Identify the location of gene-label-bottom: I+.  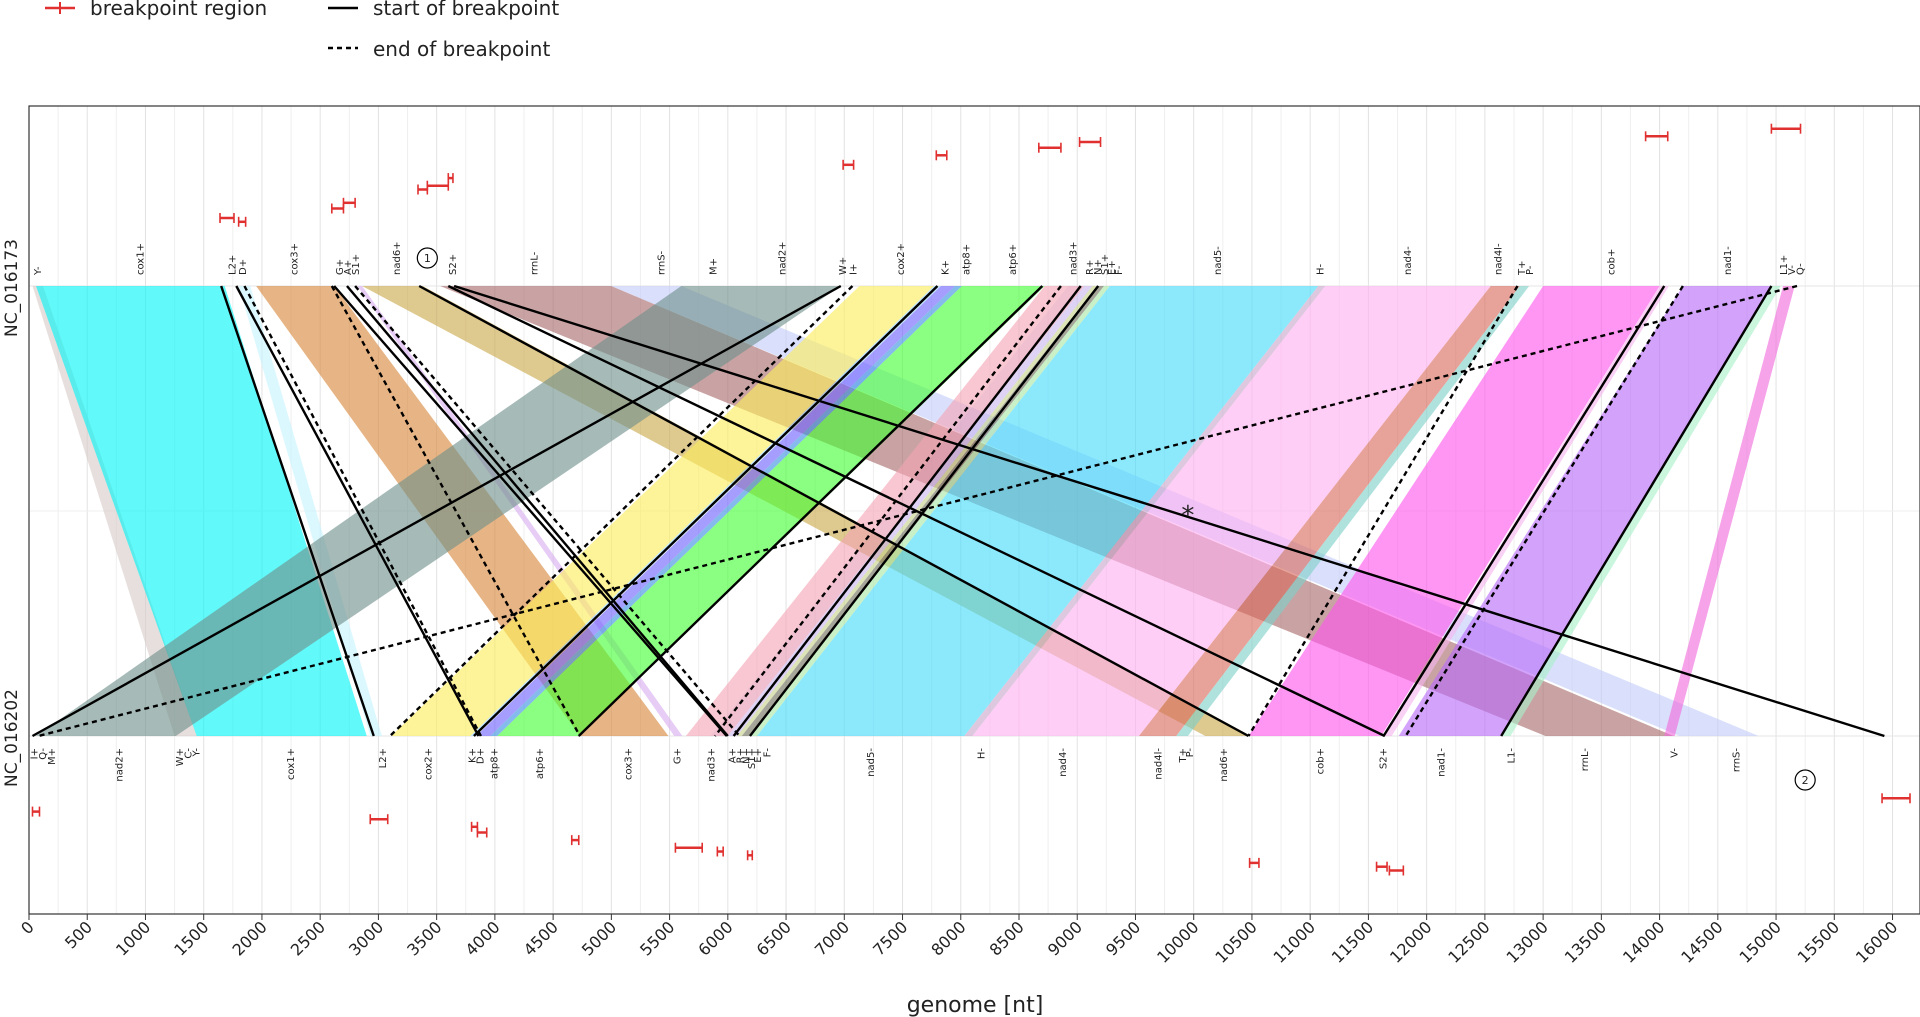
(35, 753).